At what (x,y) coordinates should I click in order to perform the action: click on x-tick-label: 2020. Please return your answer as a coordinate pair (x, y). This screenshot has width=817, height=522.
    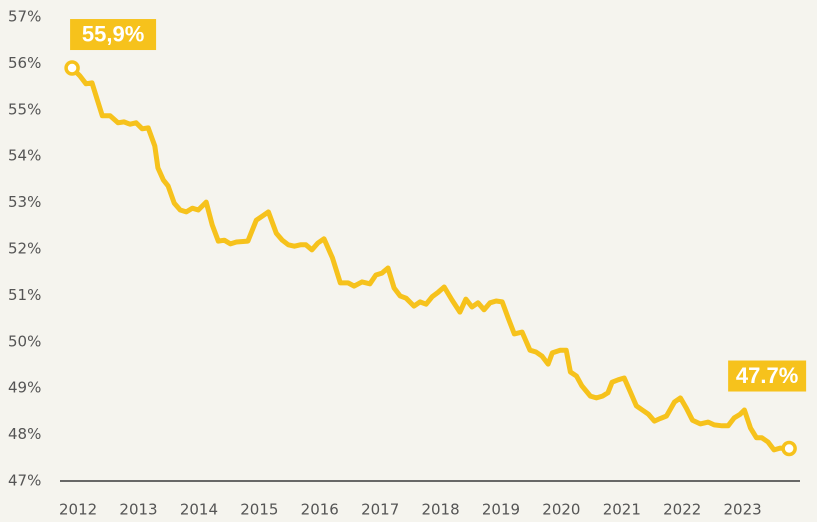
    Looking at the image, I should click on (561, 510).